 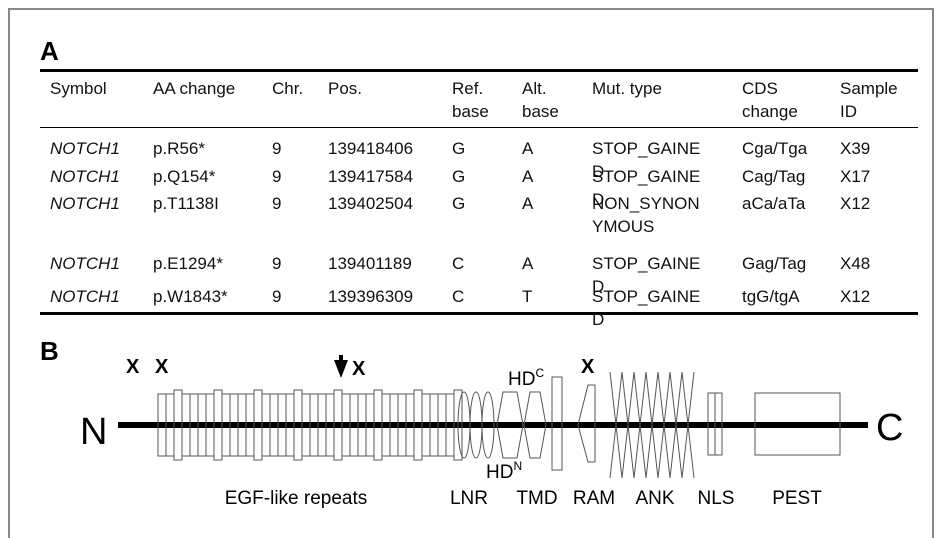 What do you see at coordinates (652, 425) in the screenshot?
I see `ank` at bounding box center [652, 425].